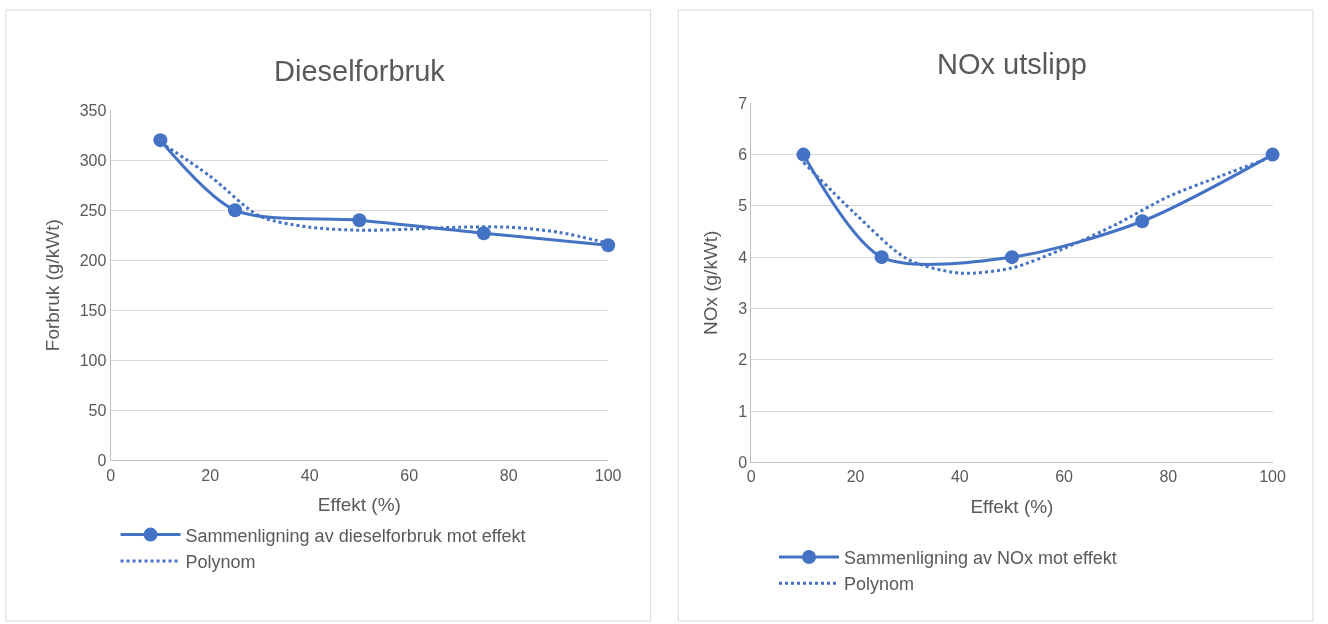 The image size is (1328, 624). Describe the element at coordinates (743, 411) in the screenshot. I see `y-tick-label: 1` at that location.